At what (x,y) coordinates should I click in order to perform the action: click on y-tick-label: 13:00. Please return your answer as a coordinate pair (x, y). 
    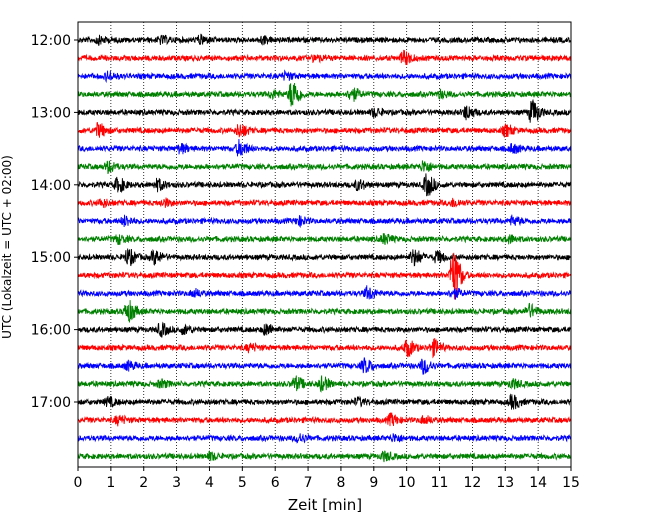
    Looking at the image, I should click on (51, 113).